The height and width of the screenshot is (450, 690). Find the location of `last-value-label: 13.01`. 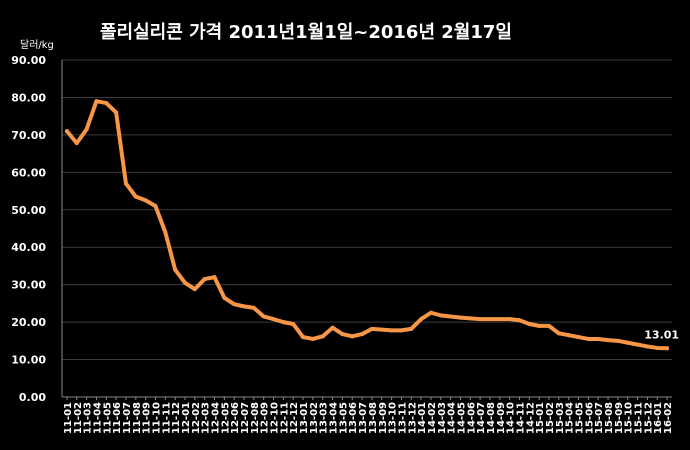

last-value-label: 13.01 is located at coordinates (661, 334).